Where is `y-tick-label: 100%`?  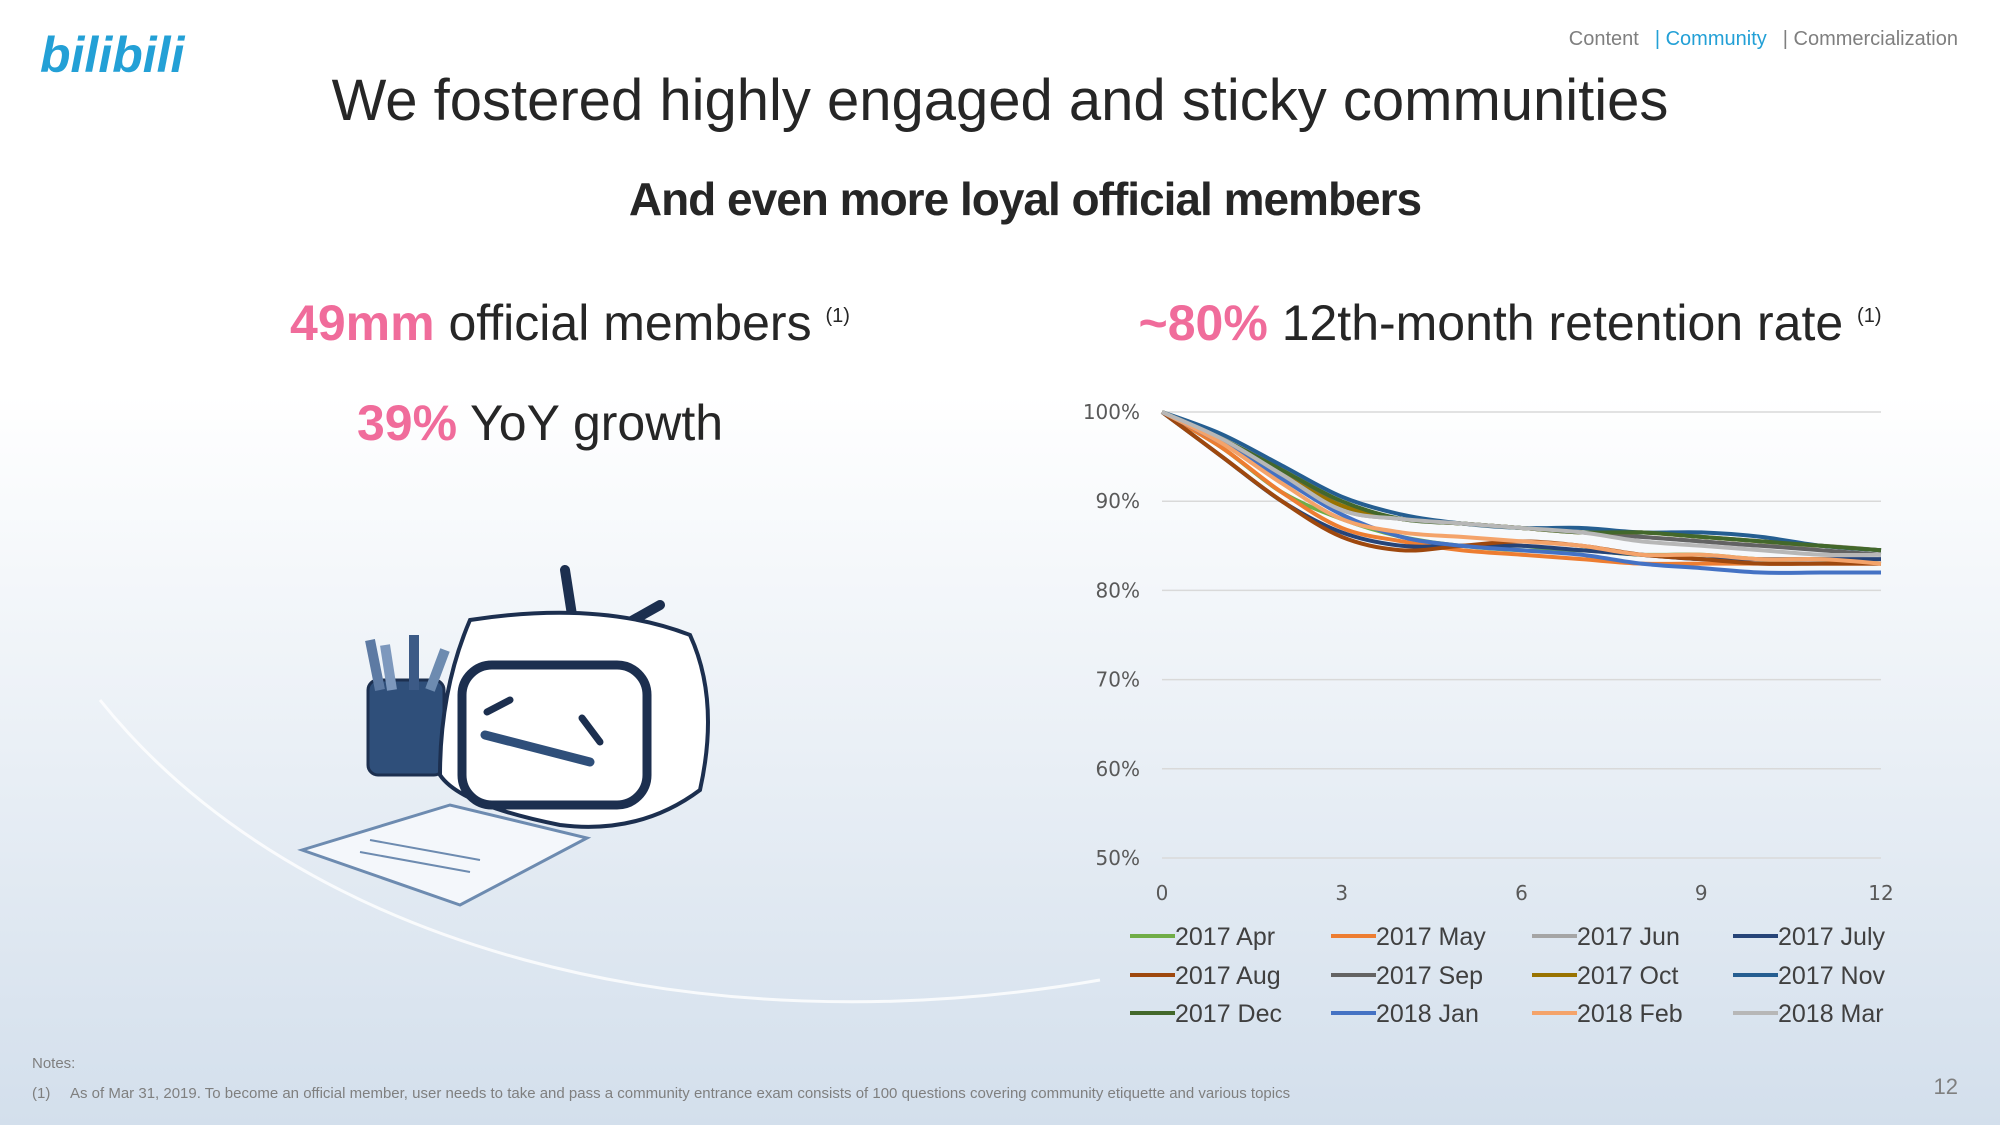
y-tick-label: 100% is located at coordinates (1111, 412).